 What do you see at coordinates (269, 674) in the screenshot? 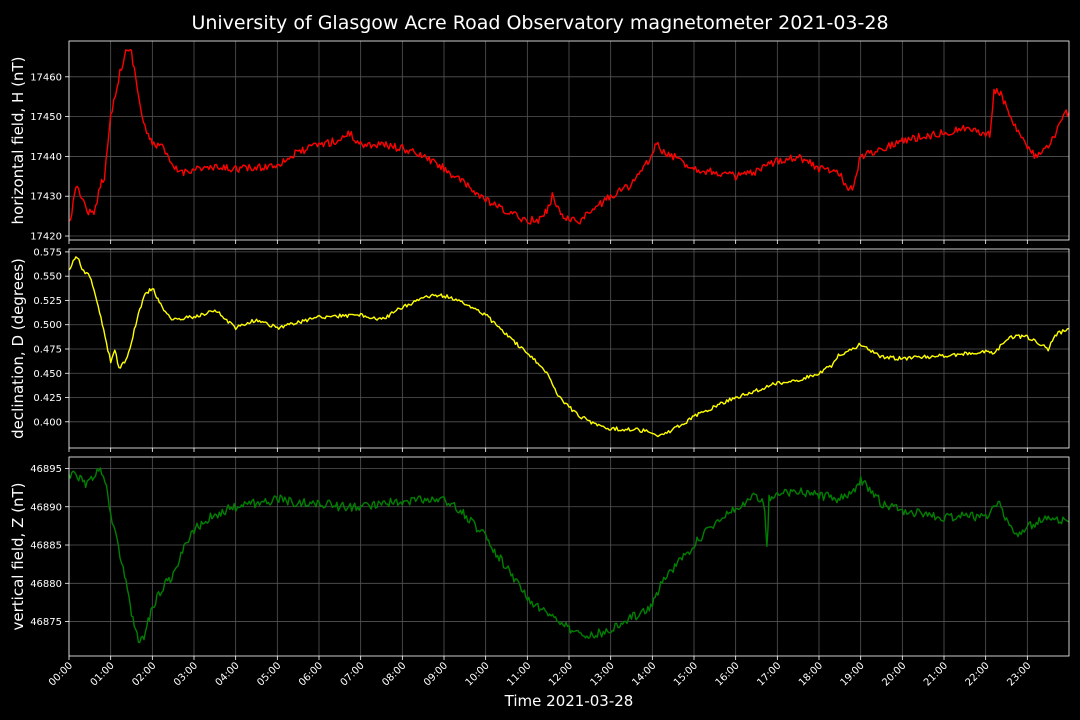
I see `x-tick-label: 05:00` at bounding box center [269, 674].